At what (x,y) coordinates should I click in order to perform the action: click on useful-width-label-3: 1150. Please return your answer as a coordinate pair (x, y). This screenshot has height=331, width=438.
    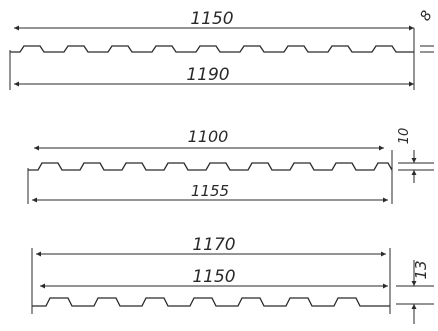
    Looking at the image, I should click on (213, 277).